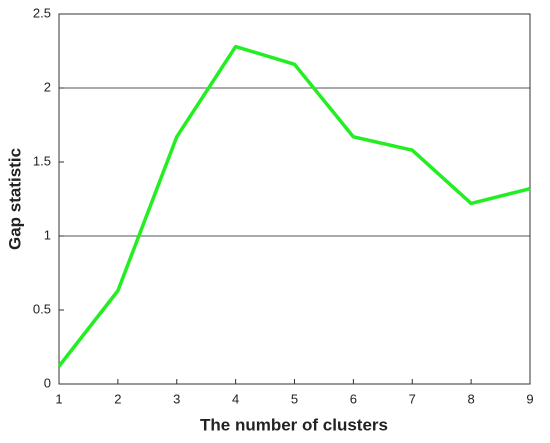 This screenshot has width=550, height=443. What do you see at coordinates (294, 398) in the screenshot?
I see `x-tick-label: 5` at bounding box center [294, 398].